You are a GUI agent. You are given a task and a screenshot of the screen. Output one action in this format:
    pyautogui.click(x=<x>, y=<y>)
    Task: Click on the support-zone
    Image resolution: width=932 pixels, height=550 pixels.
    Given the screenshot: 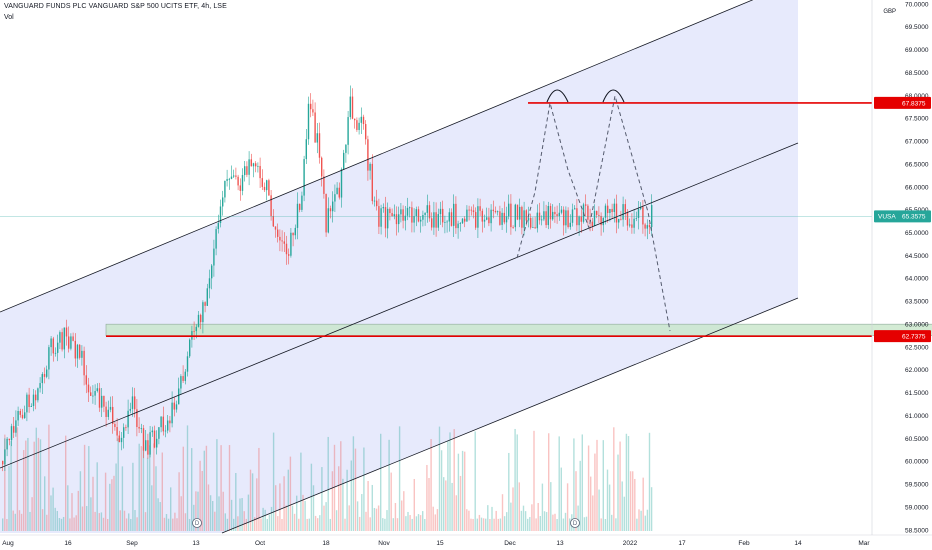 What is the action you would take?
    pyautogui.click(x=518, y=329)
    